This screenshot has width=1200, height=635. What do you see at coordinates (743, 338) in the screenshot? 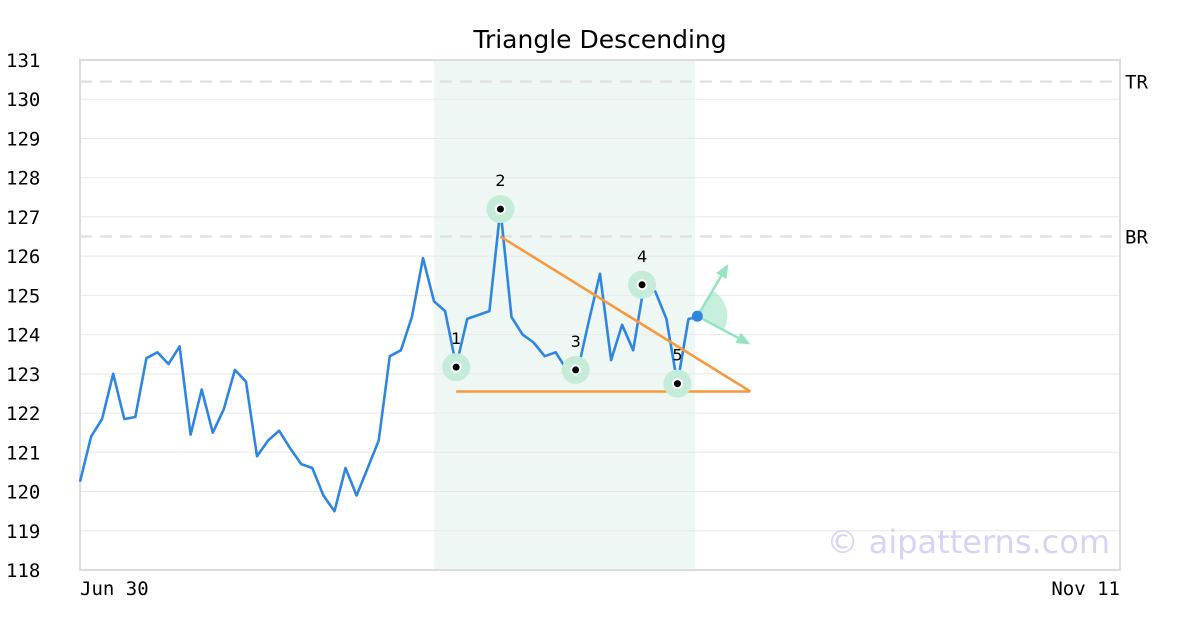
I see `breakout-down-arrow-head` at bounding box center [743, 338].